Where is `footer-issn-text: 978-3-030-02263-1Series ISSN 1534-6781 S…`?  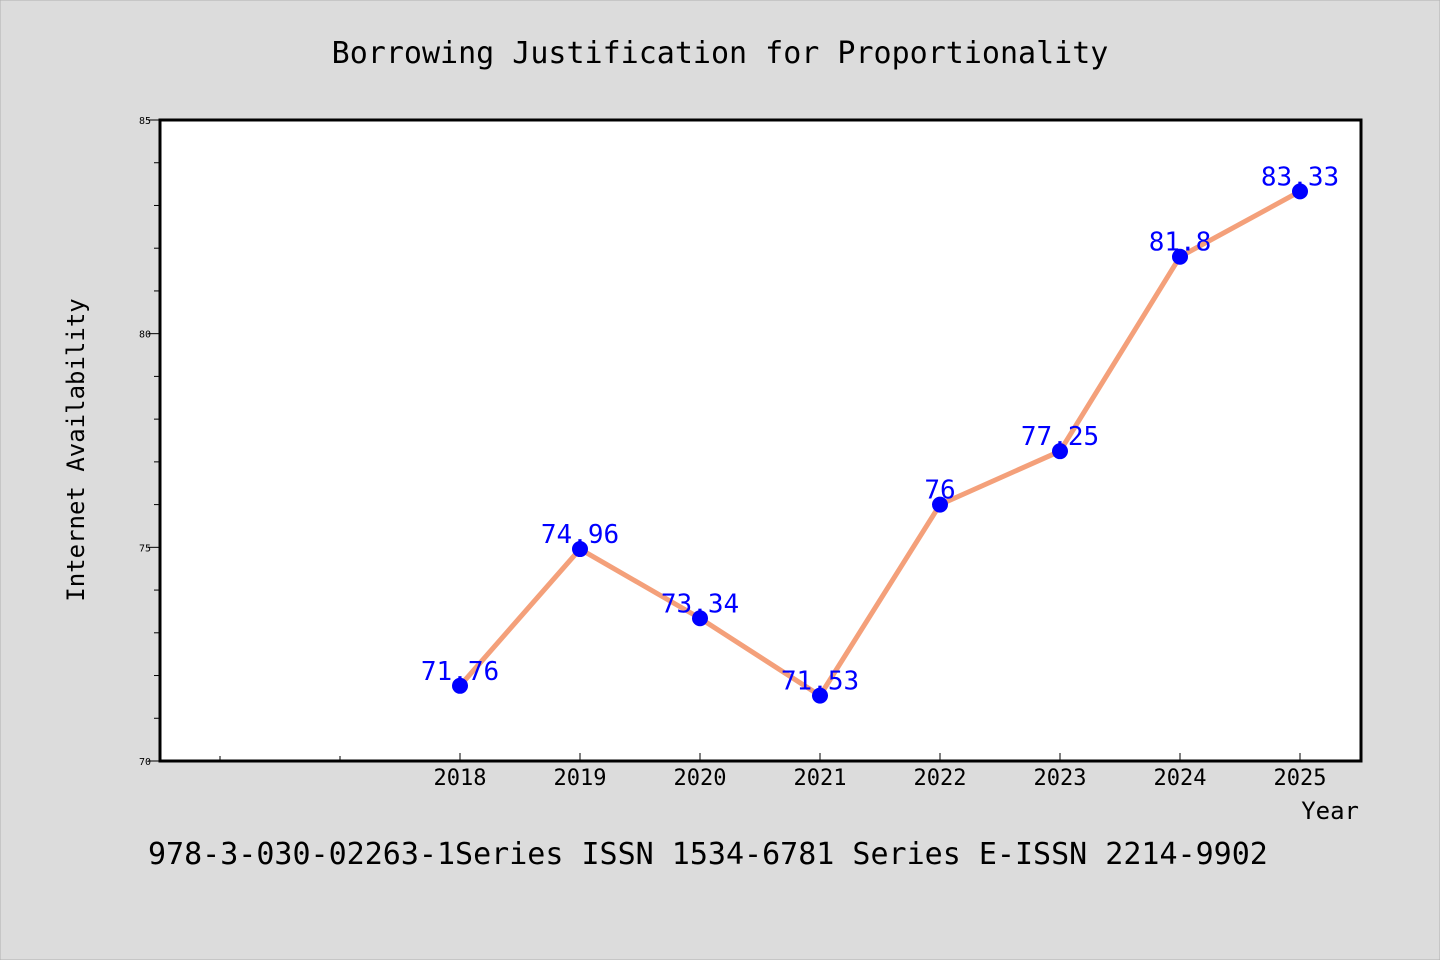
footer-issn-text: 978-3-030-02263-1Series ISSN 1534-6781 S… is located at coordinates (708, 854).